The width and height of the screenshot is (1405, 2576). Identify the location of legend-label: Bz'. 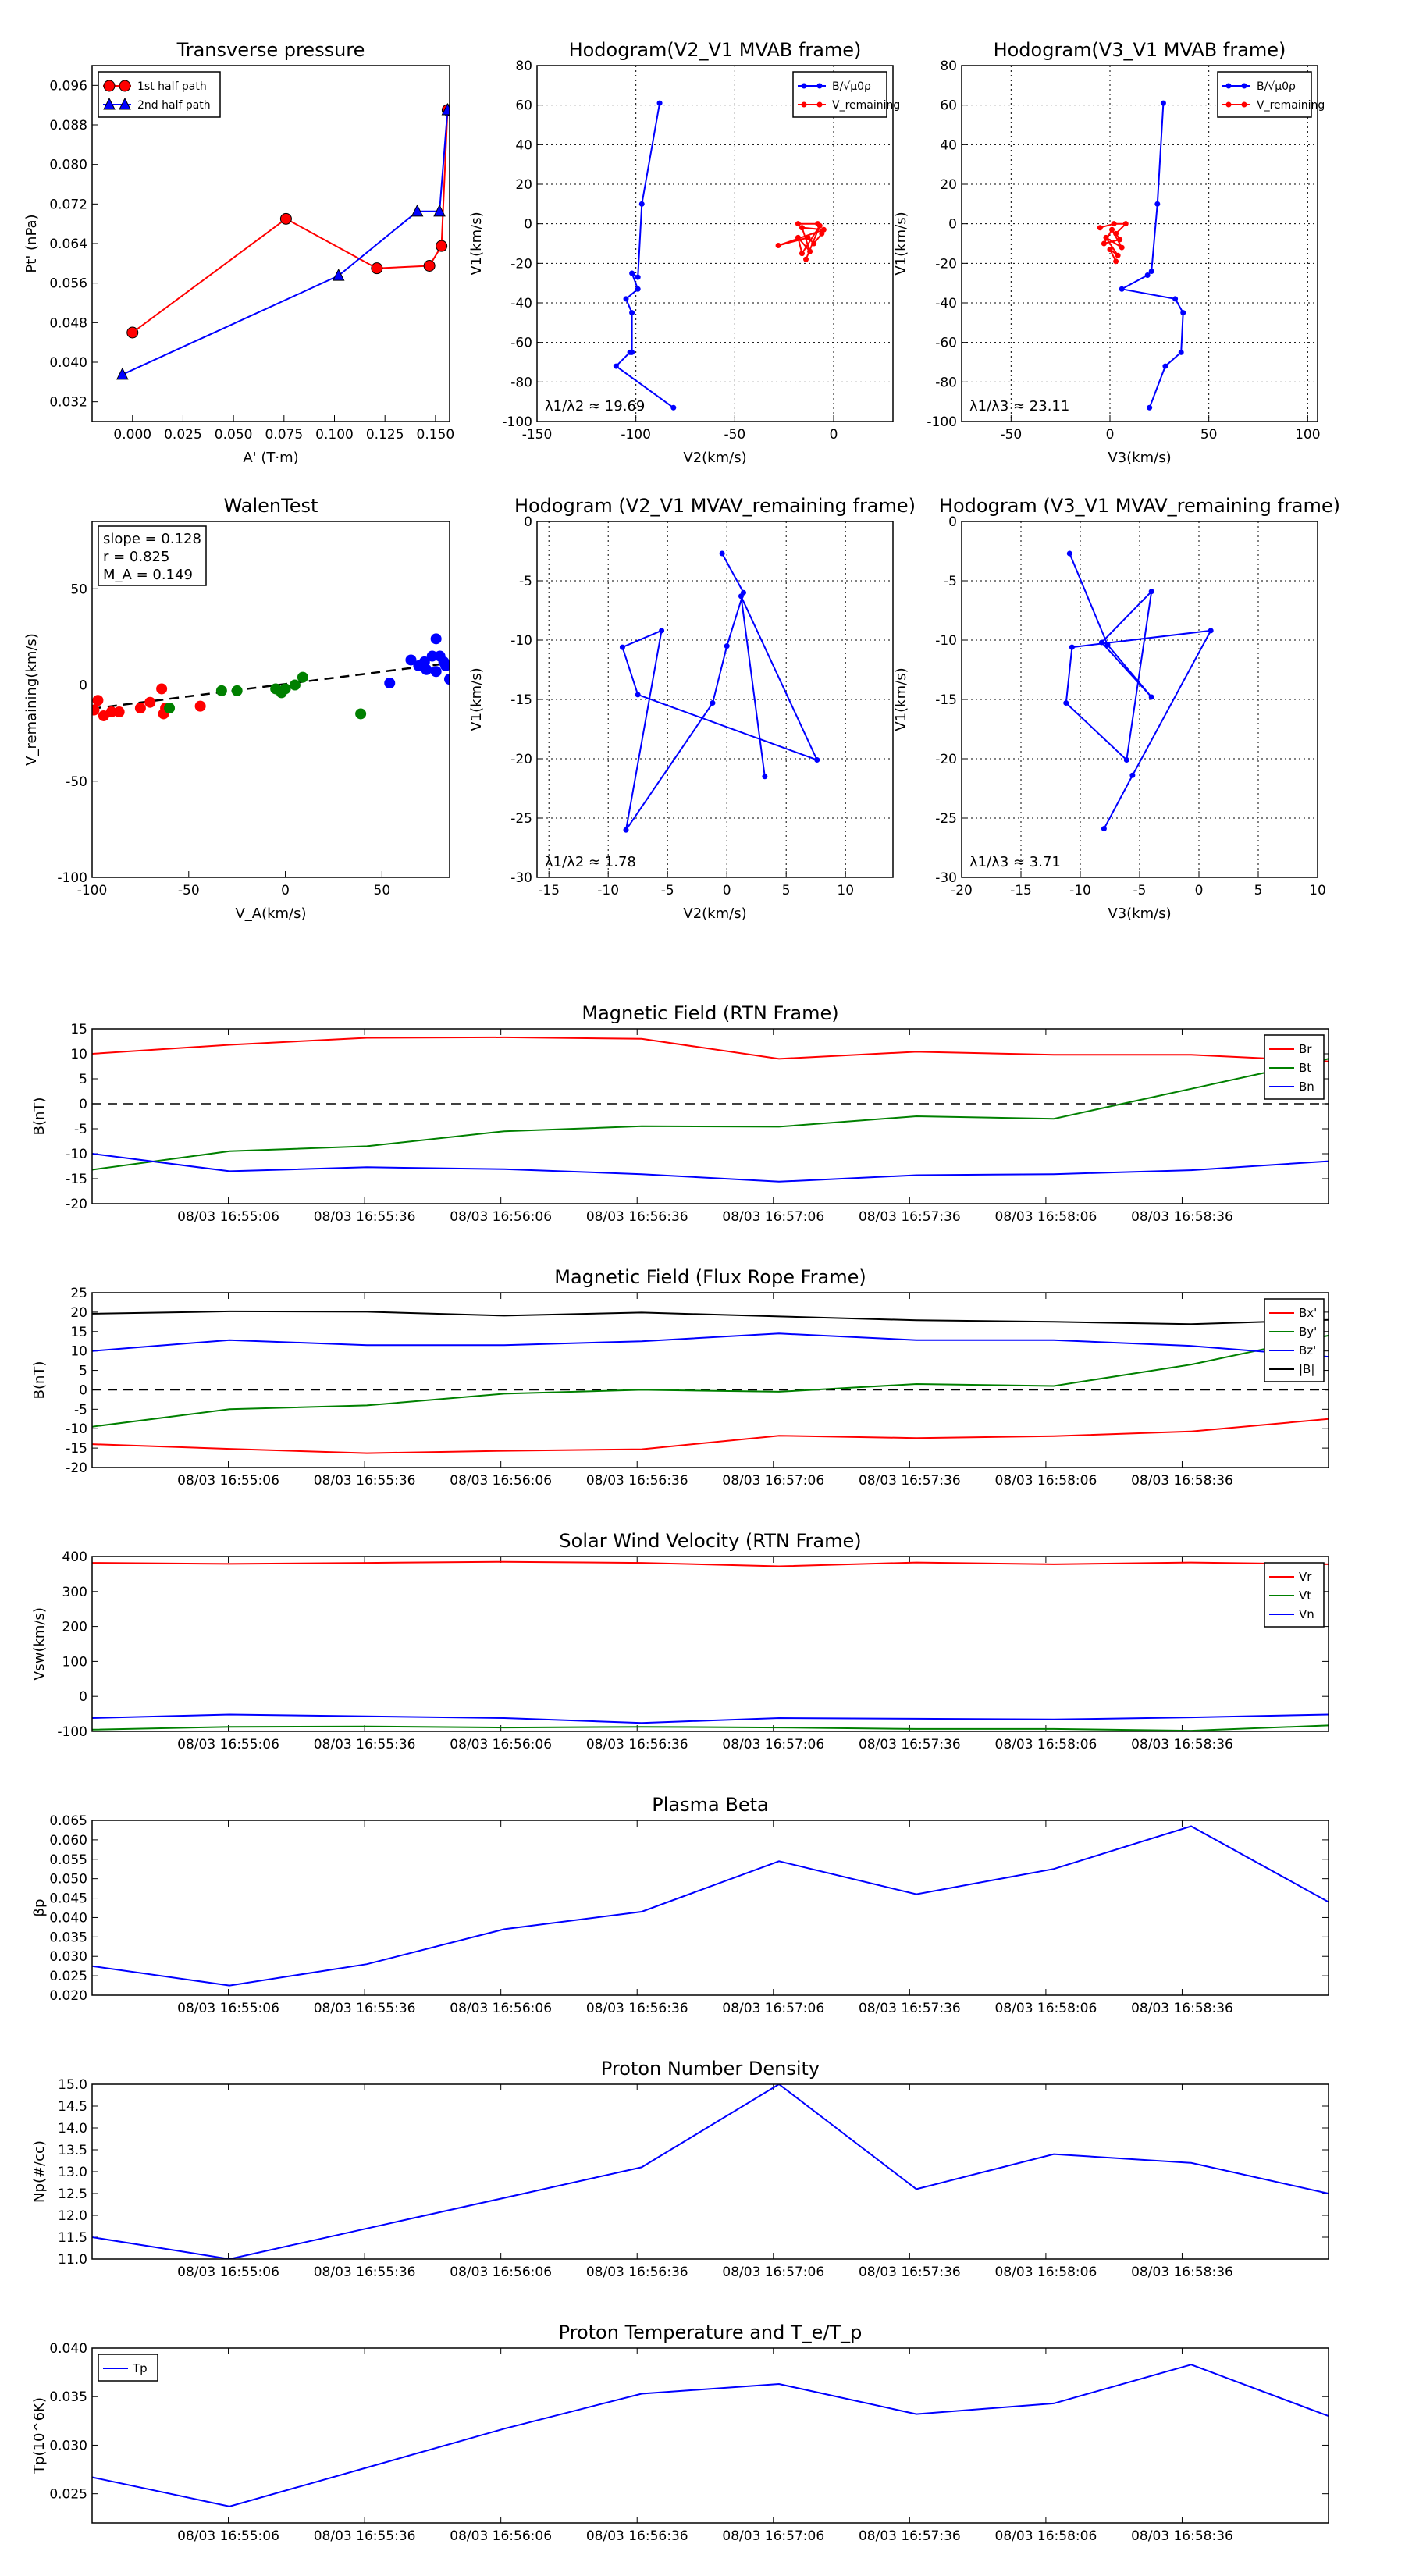
(1307, 1350).